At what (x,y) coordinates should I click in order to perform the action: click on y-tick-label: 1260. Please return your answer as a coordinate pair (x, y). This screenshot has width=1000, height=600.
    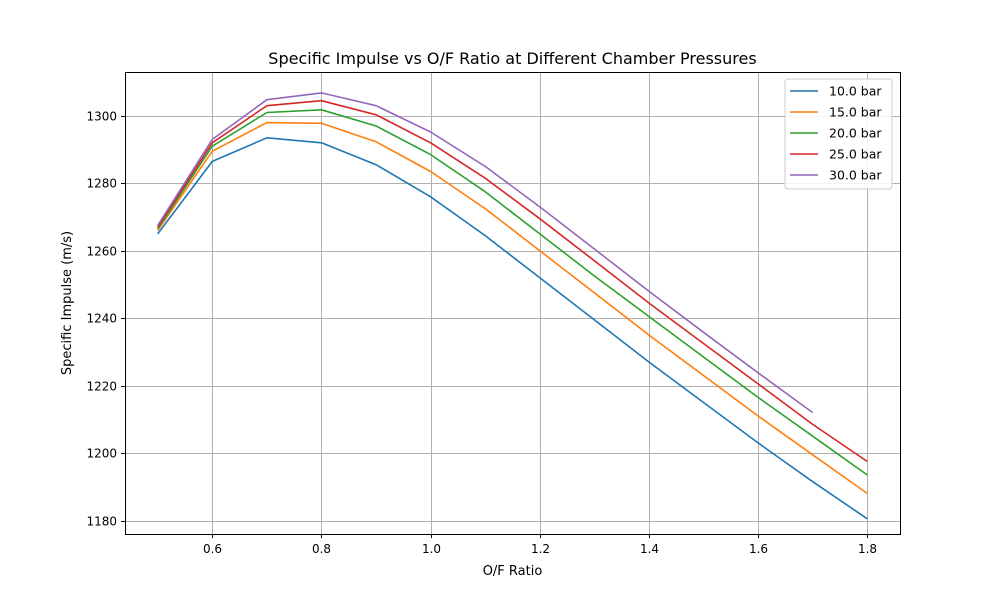
    Looking at the image, I should click on (101, 252).